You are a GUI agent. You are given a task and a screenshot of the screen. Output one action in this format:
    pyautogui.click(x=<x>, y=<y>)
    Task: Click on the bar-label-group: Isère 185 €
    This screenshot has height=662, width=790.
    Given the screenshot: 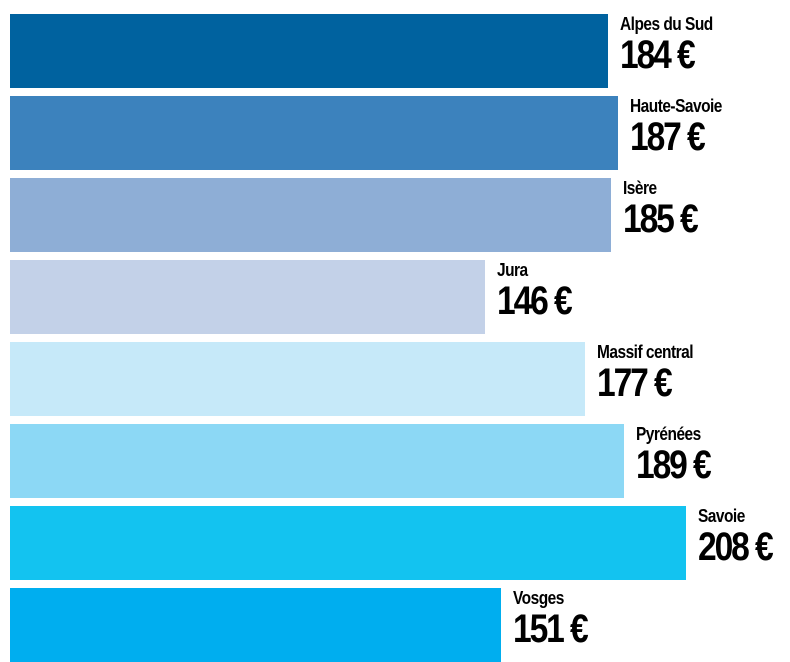 What is the action you would take?
    pyautogui.click(x=667, y=209)
    